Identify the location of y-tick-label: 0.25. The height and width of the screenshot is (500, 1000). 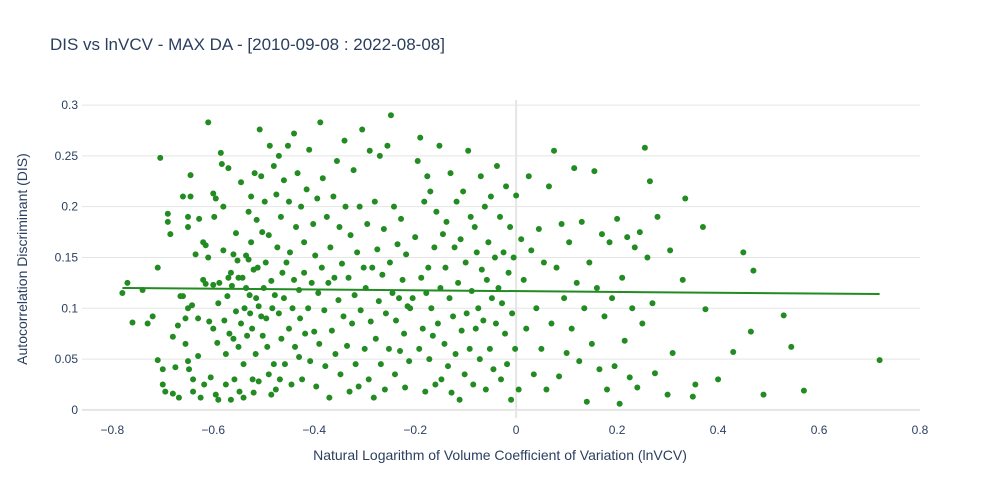
(67, 156).